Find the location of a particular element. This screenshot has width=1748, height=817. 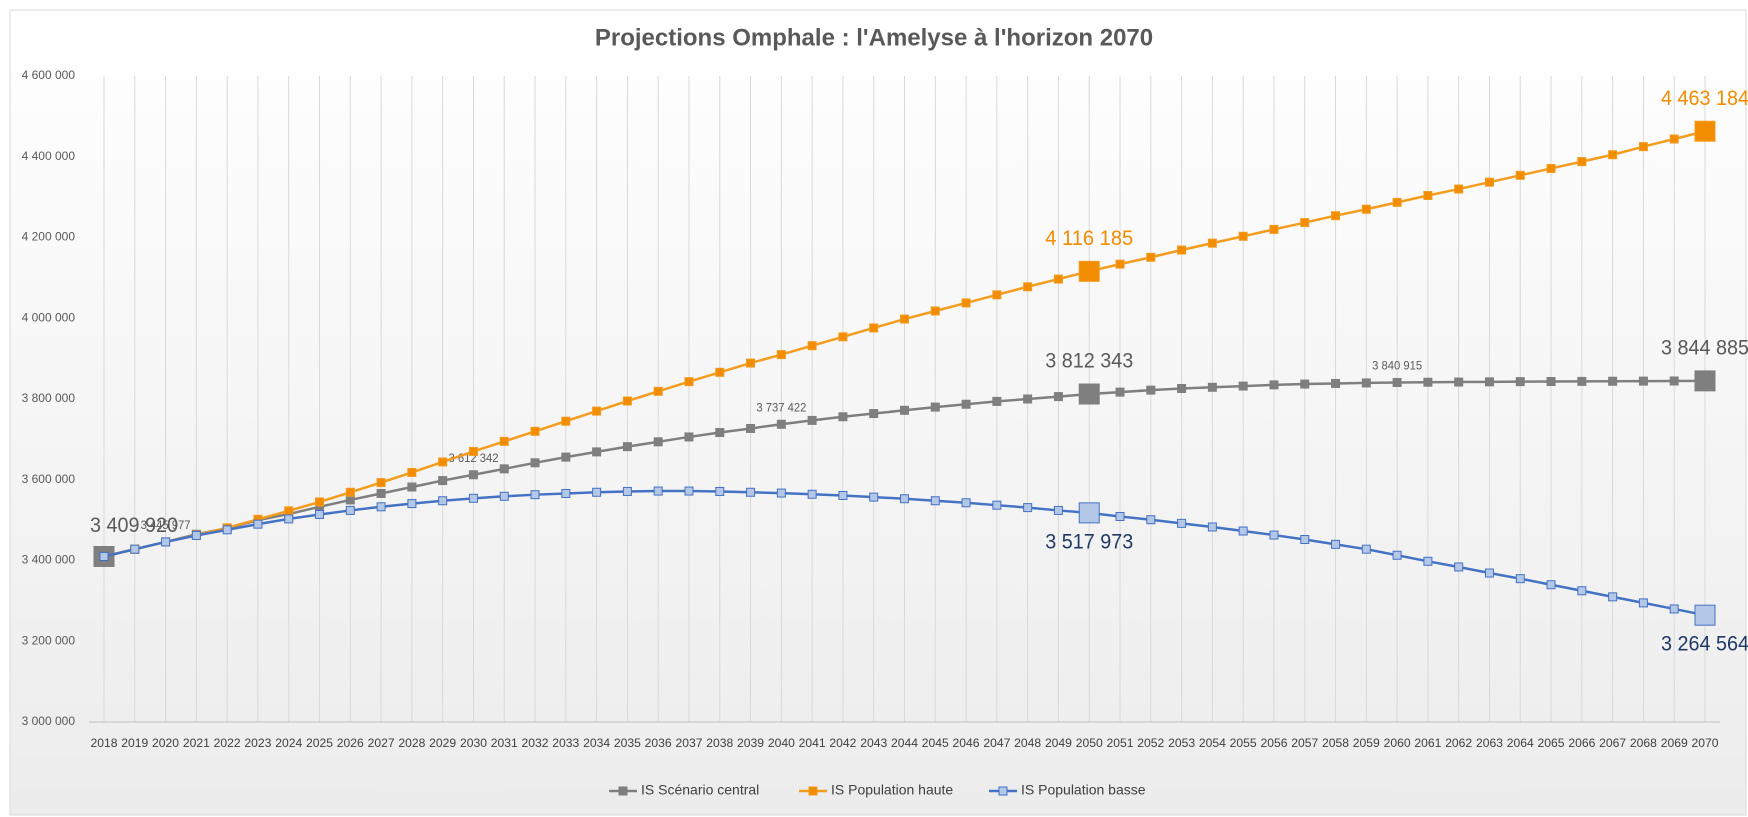

x-tick-label: 2056 is located at coordinates (1273, 743).